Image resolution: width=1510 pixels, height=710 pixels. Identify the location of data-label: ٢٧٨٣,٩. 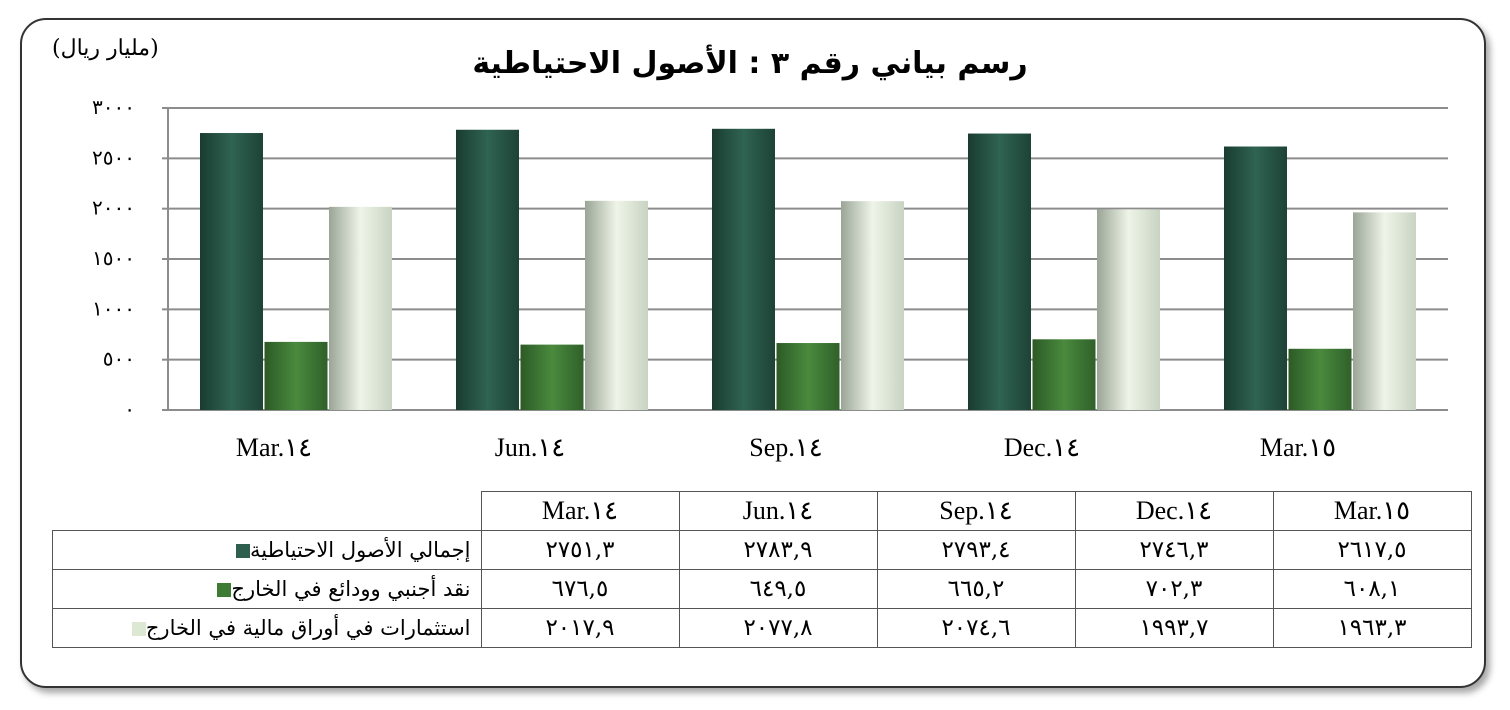
(778, 550).